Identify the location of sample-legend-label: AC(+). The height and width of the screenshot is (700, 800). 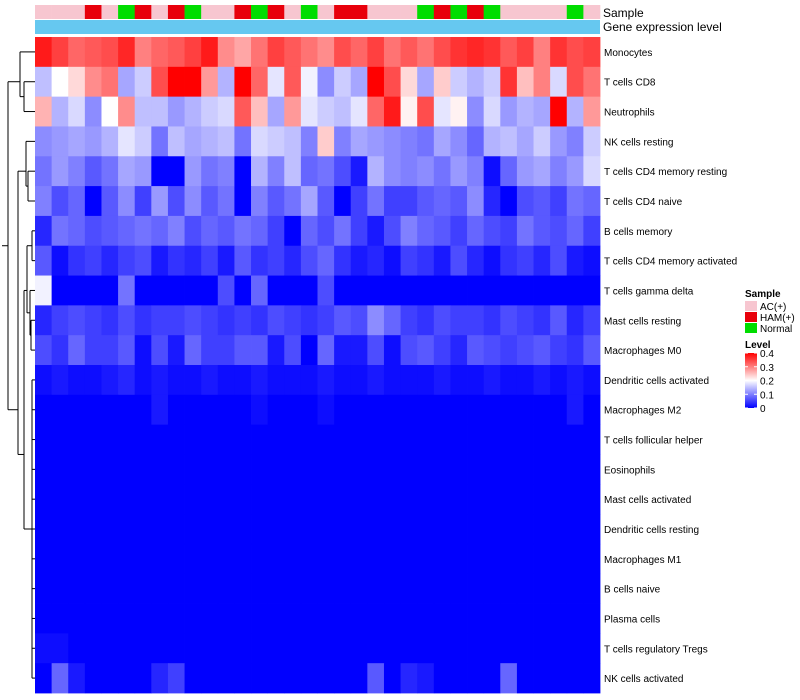
(773, 307).